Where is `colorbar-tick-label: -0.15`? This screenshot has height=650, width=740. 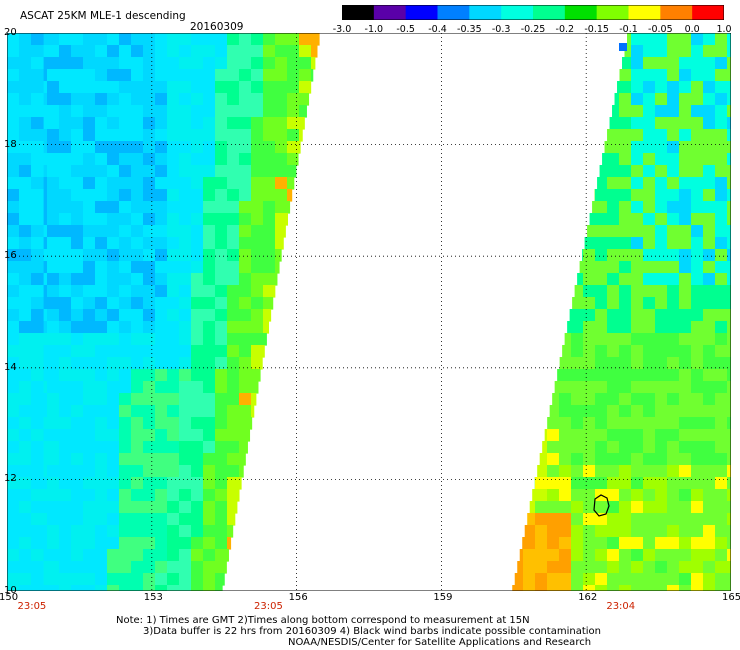 colorbar-tick-label: -0.15 is located at coordinates (596, 29).